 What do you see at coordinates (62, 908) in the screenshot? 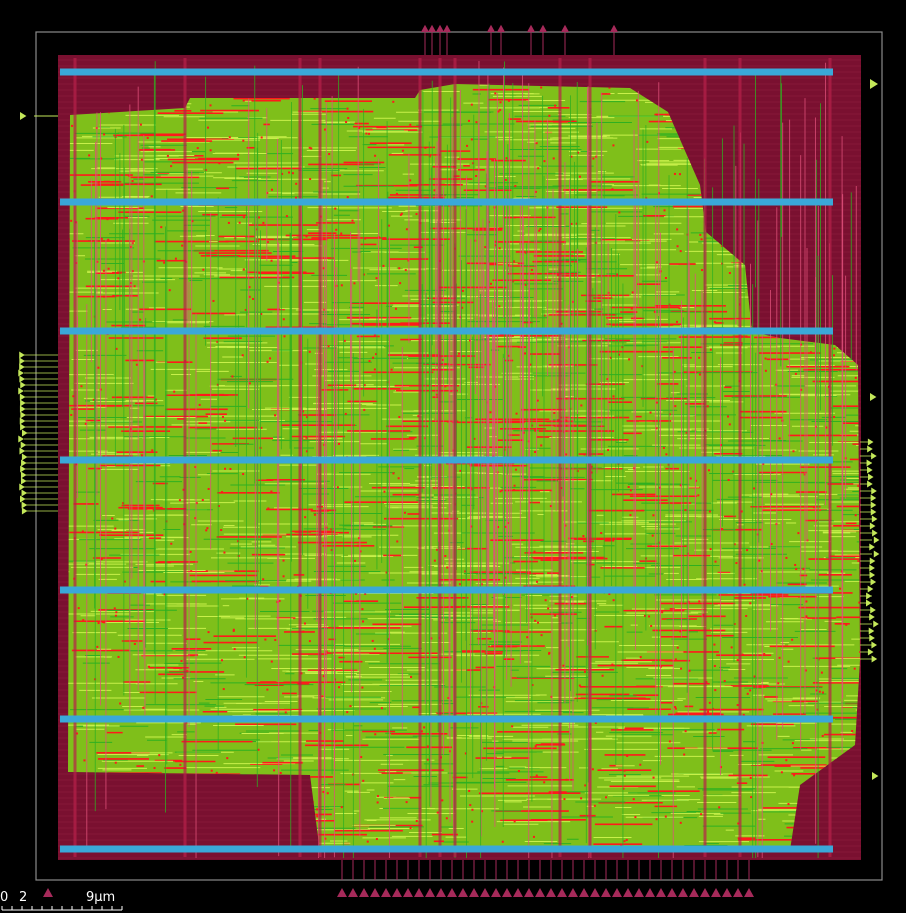
I see `scale-bar` at bounding box center [62, 908].